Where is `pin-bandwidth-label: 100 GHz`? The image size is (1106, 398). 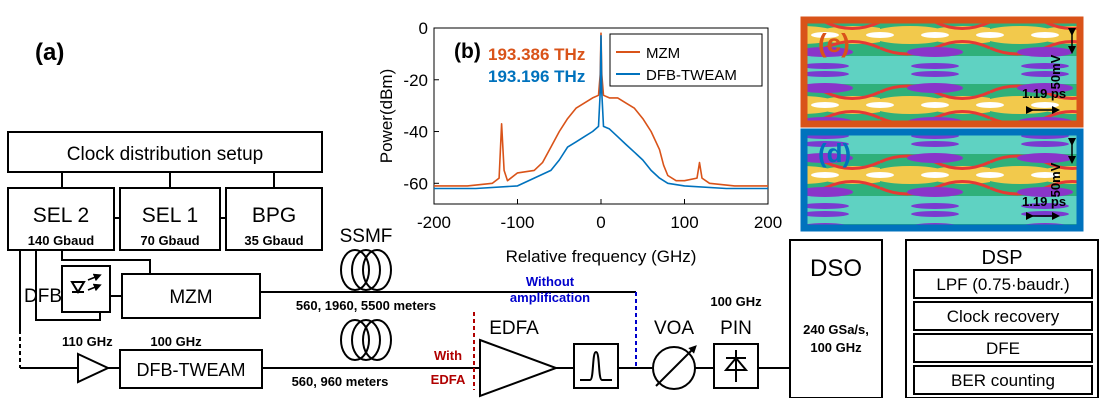
pin-bandwidth-label: 100 GHz is located at coordinates (736, 301).